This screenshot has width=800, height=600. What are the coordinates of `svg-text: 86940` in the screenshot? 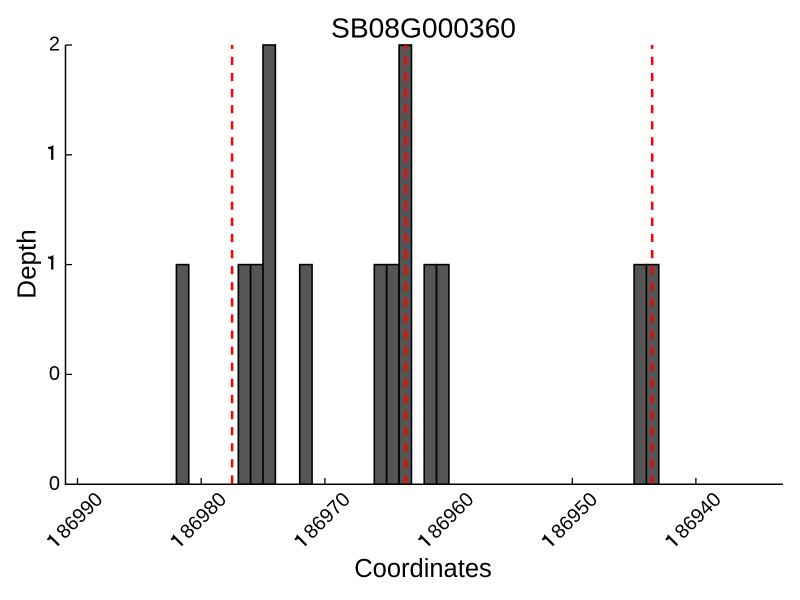 It's located at (698, 515).